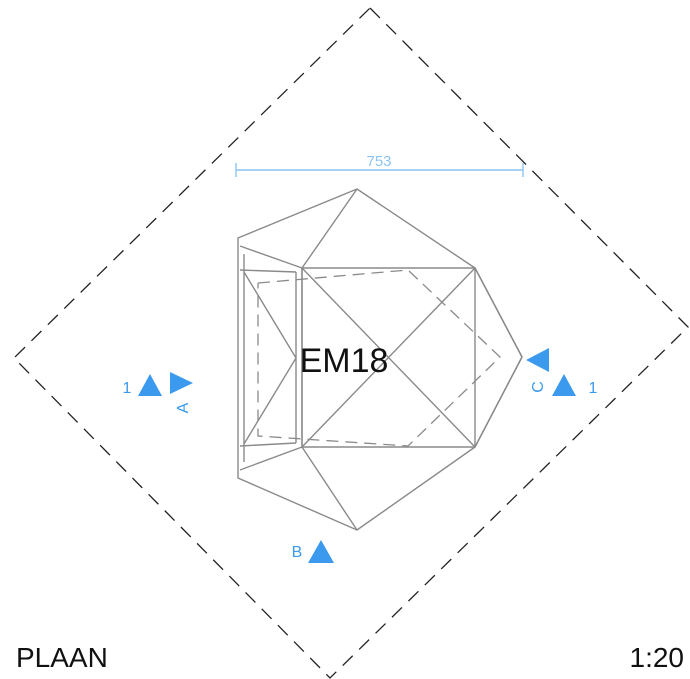  I want to click on section-direction-arrow-right-icon, so click(181, 383).